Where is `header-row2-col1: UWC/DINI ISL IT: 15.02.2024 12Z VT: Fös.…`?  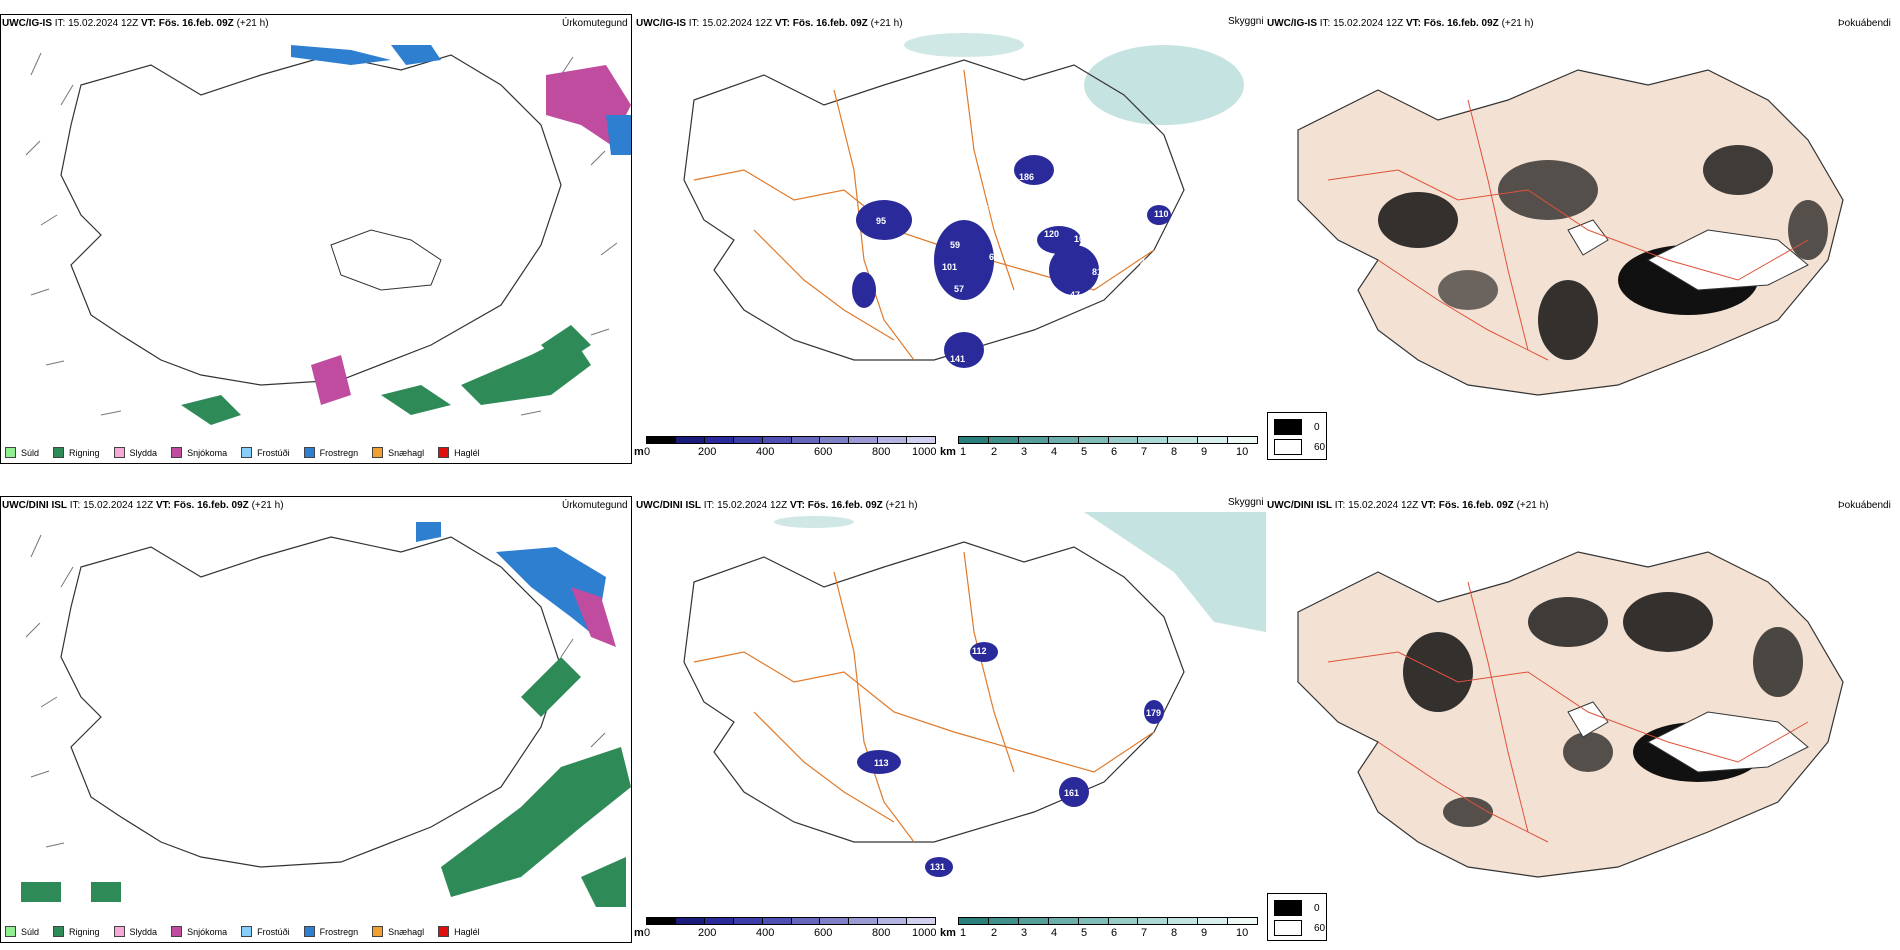 header-row2-col1: UWC/DINI ISL IT: 15.02.2024 12Z VT: Fös.… is located at coordinates (143, 505).